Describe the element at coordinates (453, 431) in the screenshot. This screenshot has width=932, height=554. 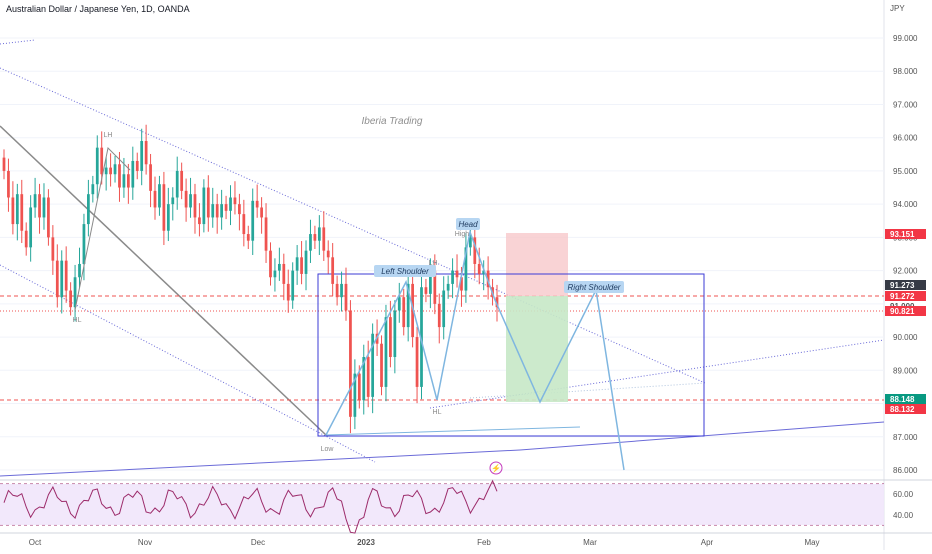
I see `support-segment` at that location.